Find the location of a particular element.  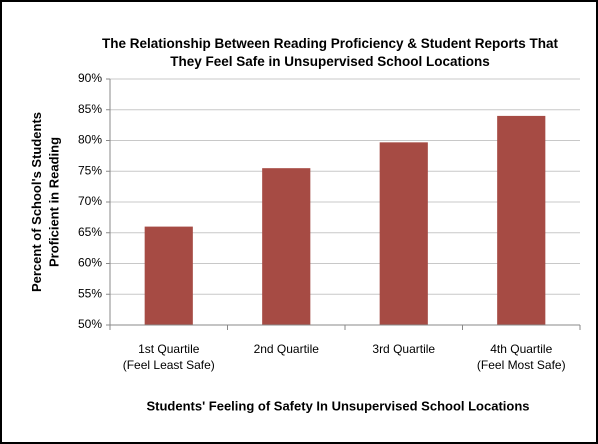

y-tick-label: 55% is located at coordinates (90, 293).